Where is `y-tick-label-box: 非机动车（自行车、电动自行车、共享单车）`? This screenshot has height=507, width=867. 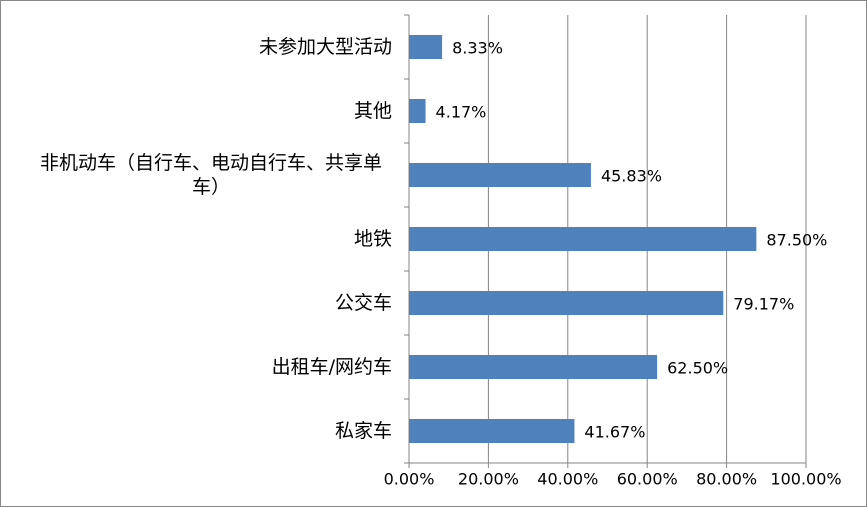 y-tick-label-box: 非机动车（自行车、电动自行车、共享单车） is located at coordinates (207, 175).